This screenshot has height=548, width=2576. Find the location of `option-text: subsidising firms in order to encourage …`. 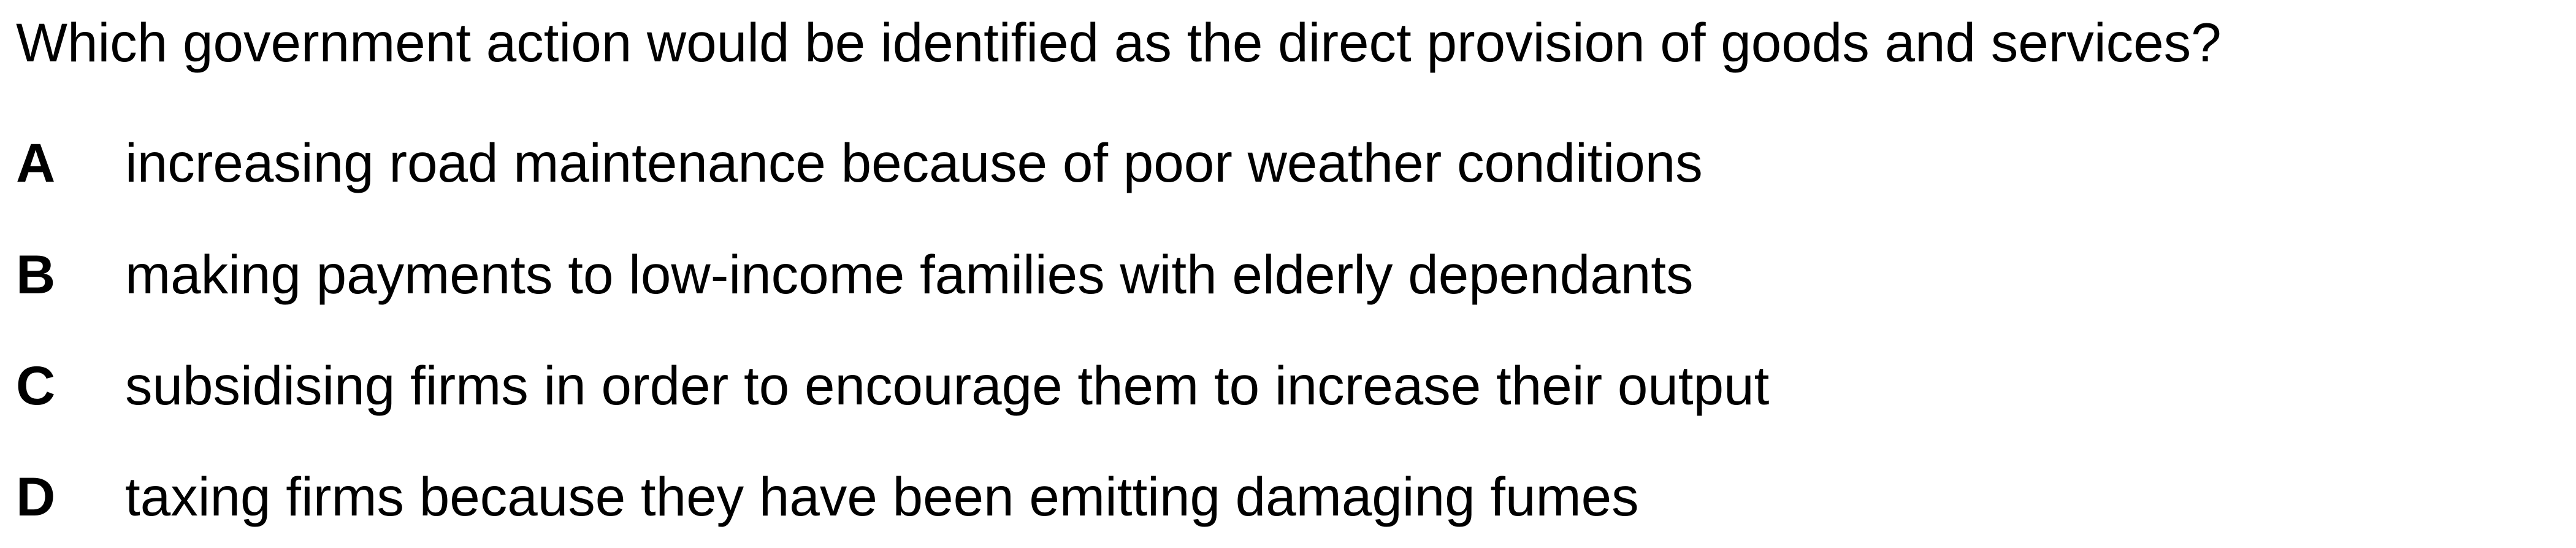

option-text: subsidising firms in order to encourage … is located at coordinates (947, 385).